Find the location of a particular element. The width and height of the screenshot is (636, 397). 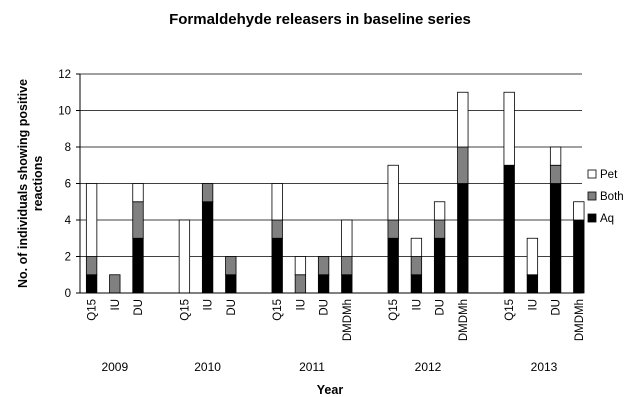

year-labels: 2009 2010 2011 2012 2013 is located at coordinates (329, 367).